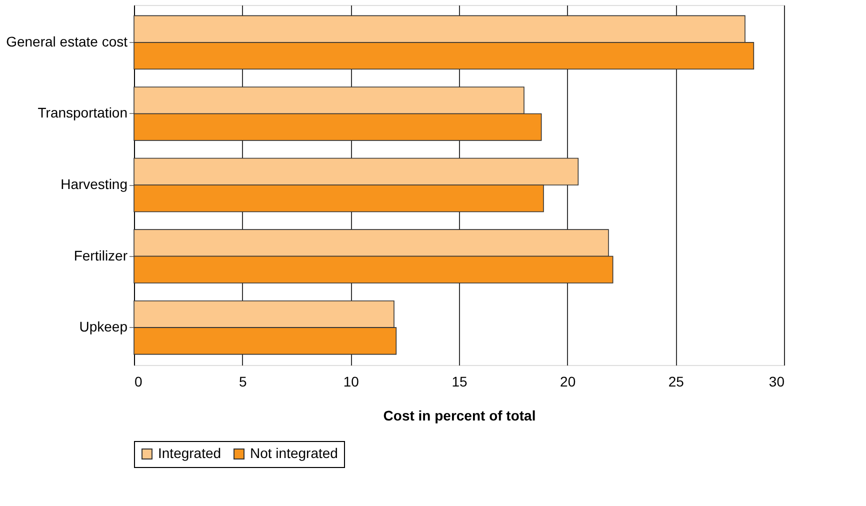  What do you see at coordinates (103, 326) in the screenshot?
I see `y-tick-label: Upkeep` at bounding box center [103, 326].